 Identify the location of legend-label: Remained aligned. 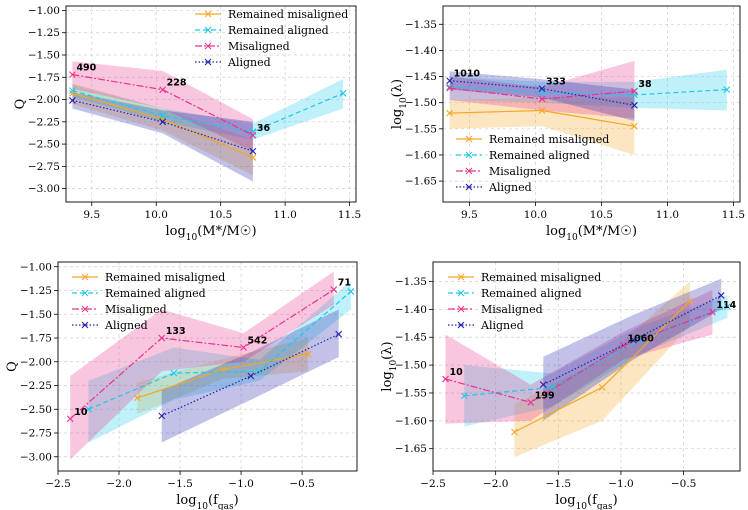
(155, 293).